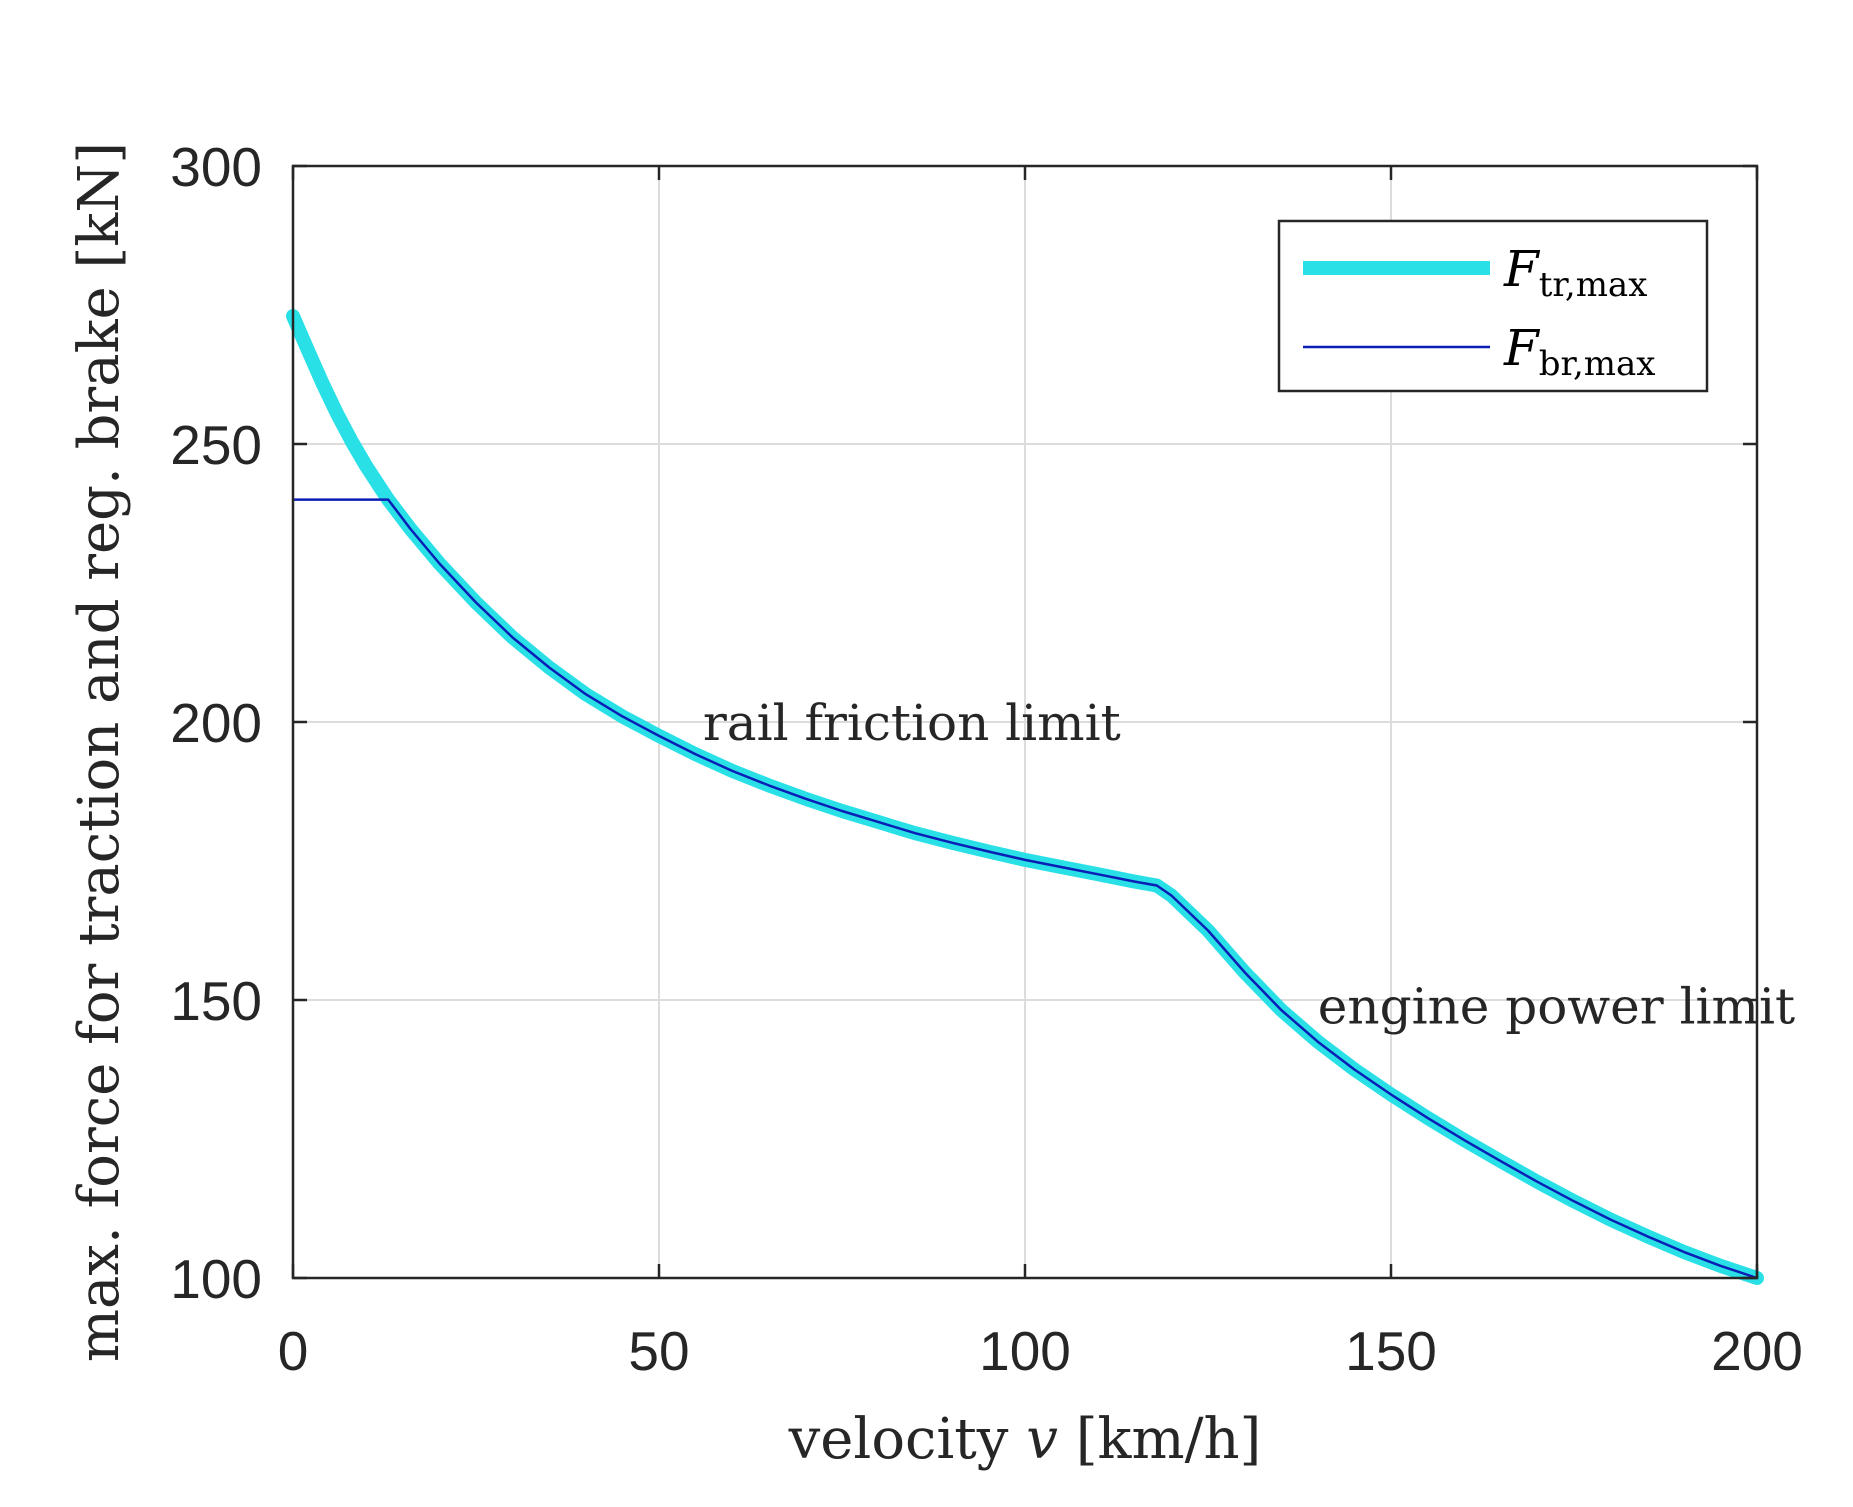 Image resolution: width=1853 pixels, height=1507 pixels. I want to click on annotation-label: engine power limit, so click(1556, 1007).